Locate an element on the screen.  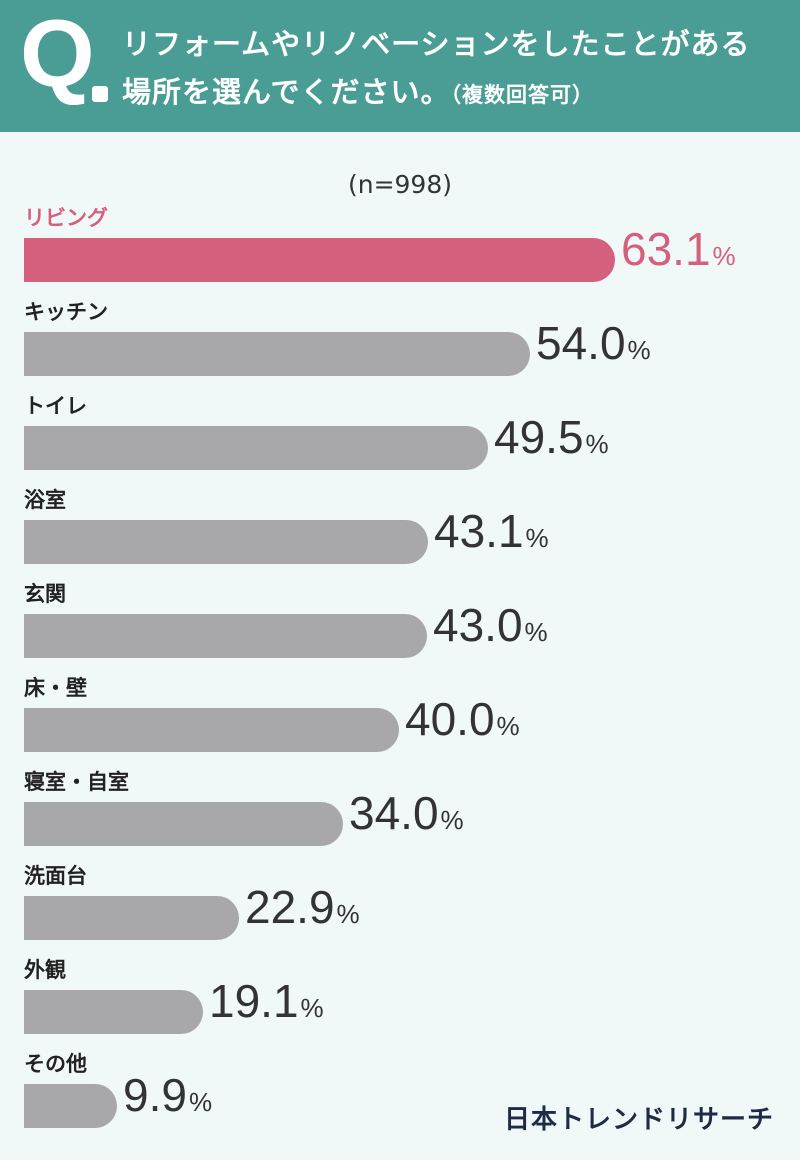
bar-row: 外観 19.1% is located at coordinates (400, 1001).